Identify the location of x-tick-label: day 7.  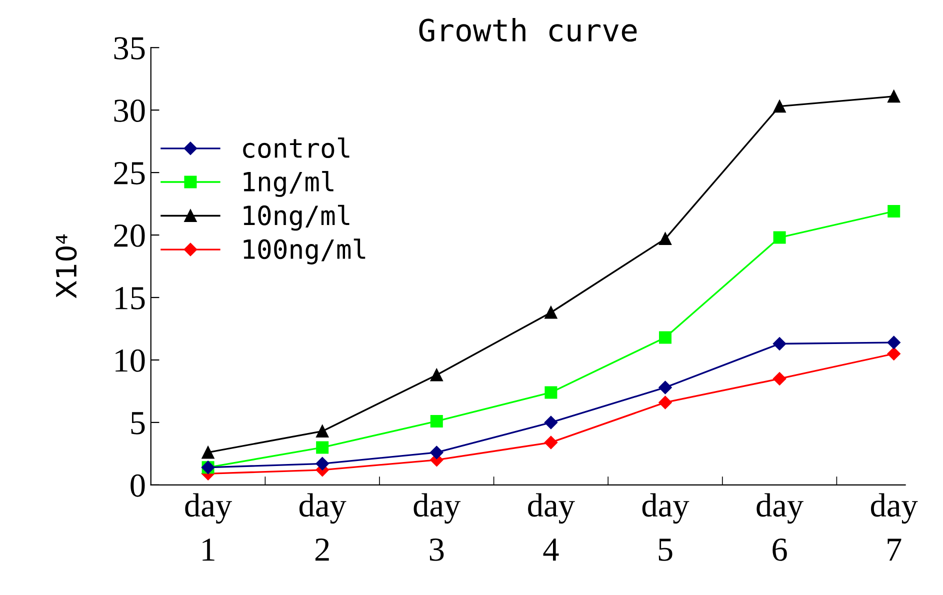
(894, 527).